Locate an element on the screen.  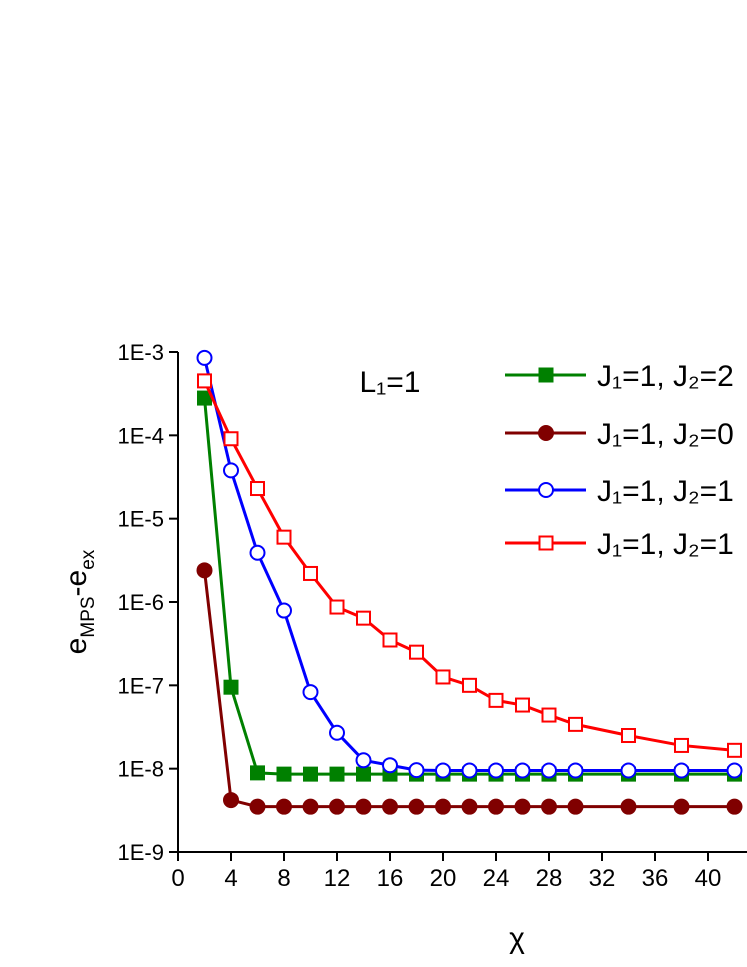
y-label-part: -e is located at coordinates (76, 583).